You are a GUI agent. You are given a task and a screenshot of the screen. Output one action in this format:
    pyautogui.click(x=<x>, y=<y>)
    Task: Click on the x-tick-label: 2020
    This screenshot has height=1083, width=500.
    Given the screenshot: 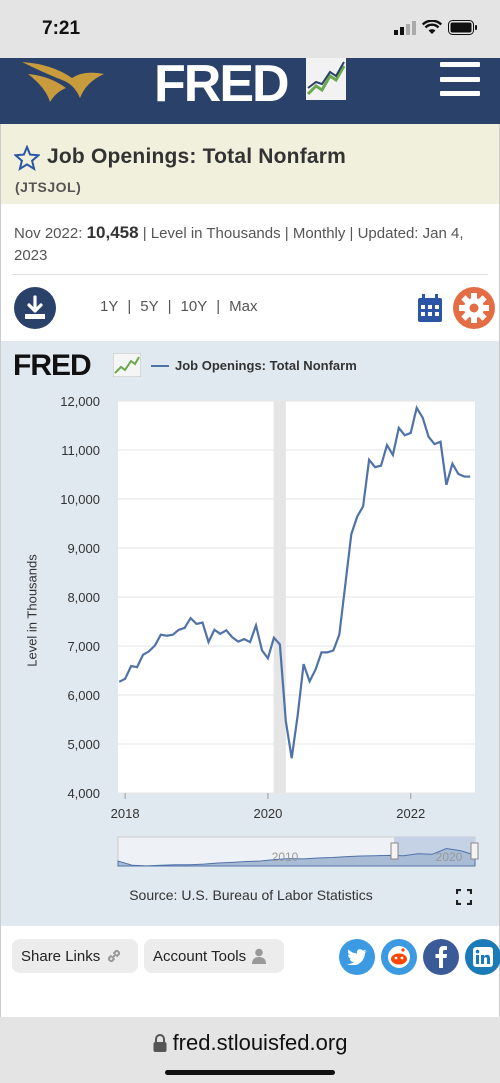 What is the action you would take?
    pyautogui.click(x=267, y=813)
    